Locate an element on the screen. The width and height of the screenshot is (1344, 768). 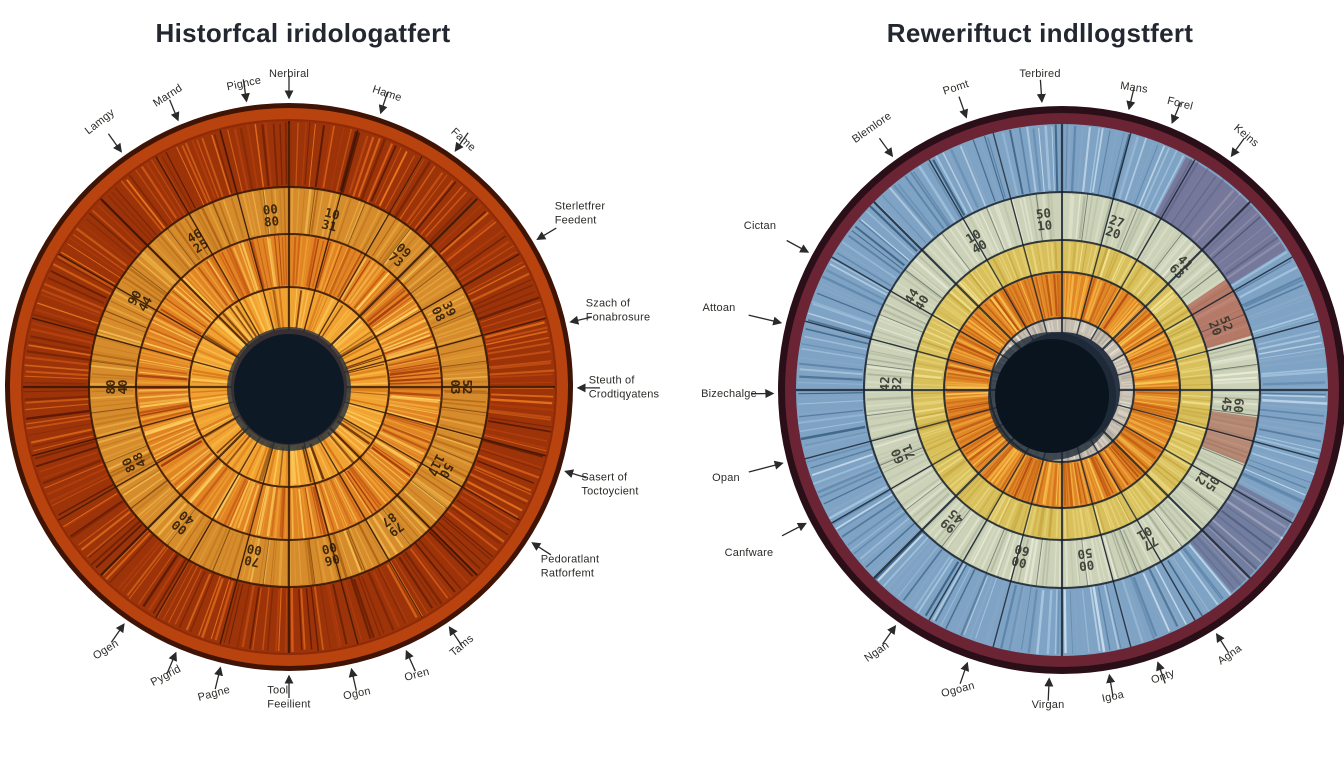
ring-number: 0060 is located at coordinates (1020, 556).